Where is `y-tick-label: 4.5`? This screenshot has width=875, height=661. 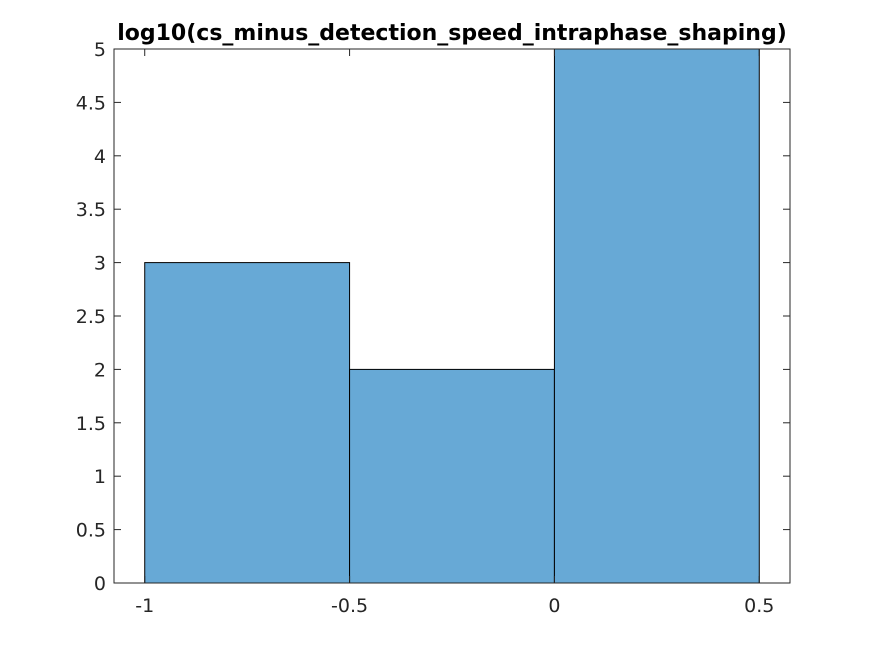
y-tick-label: 4.5 is located at coordinates (91, 103).